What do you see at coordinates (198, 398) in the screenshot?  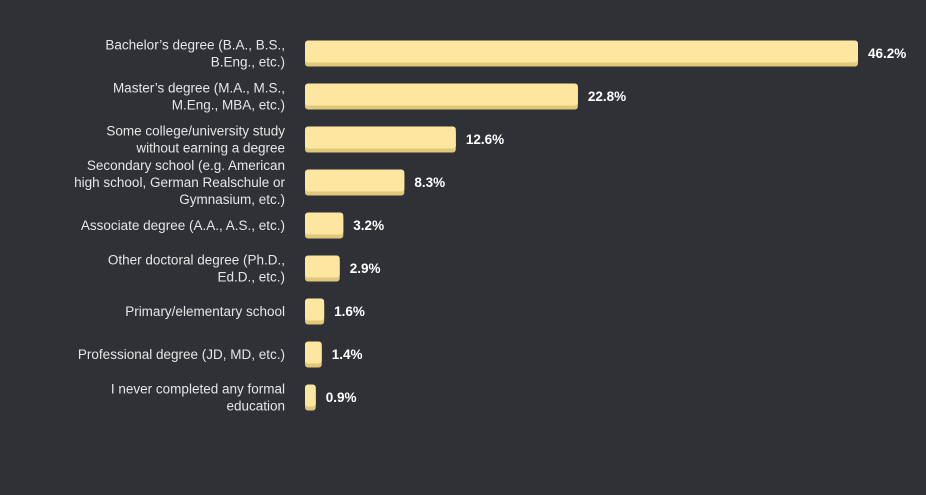 I see `category-label: I never completed any formal education` at bounding box center [198, 398].